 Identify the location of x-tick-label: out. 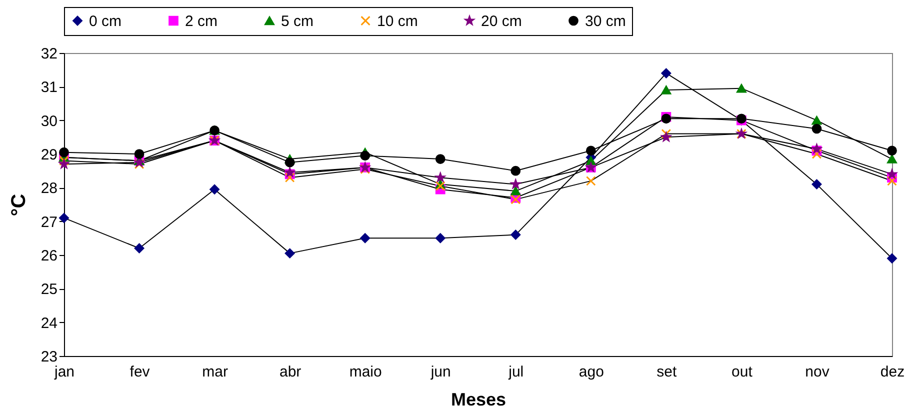
(743, 372).